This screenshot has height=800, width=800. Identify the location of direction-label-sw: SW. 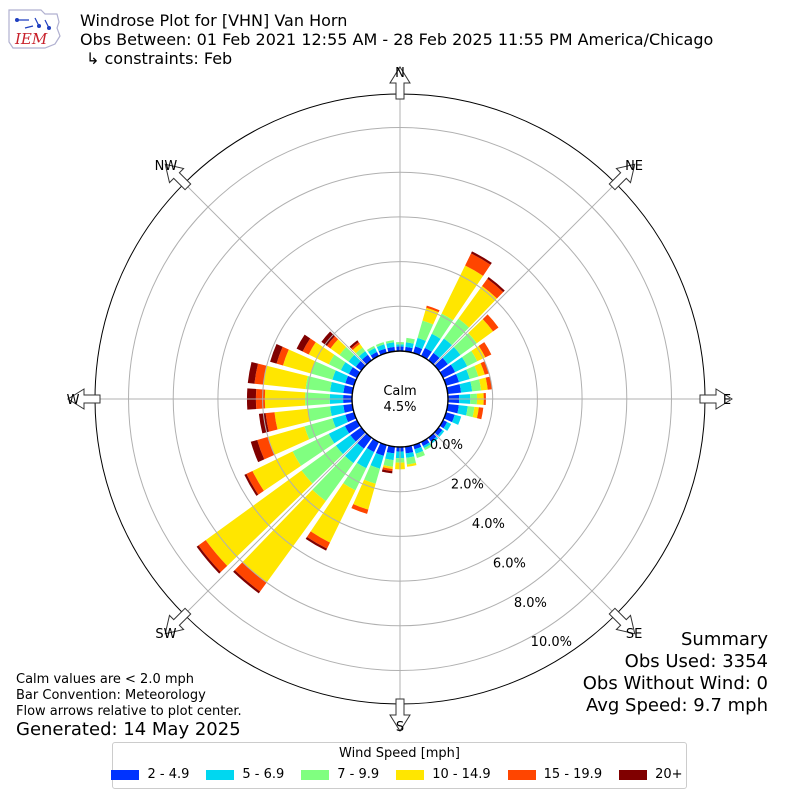
(165, 634).